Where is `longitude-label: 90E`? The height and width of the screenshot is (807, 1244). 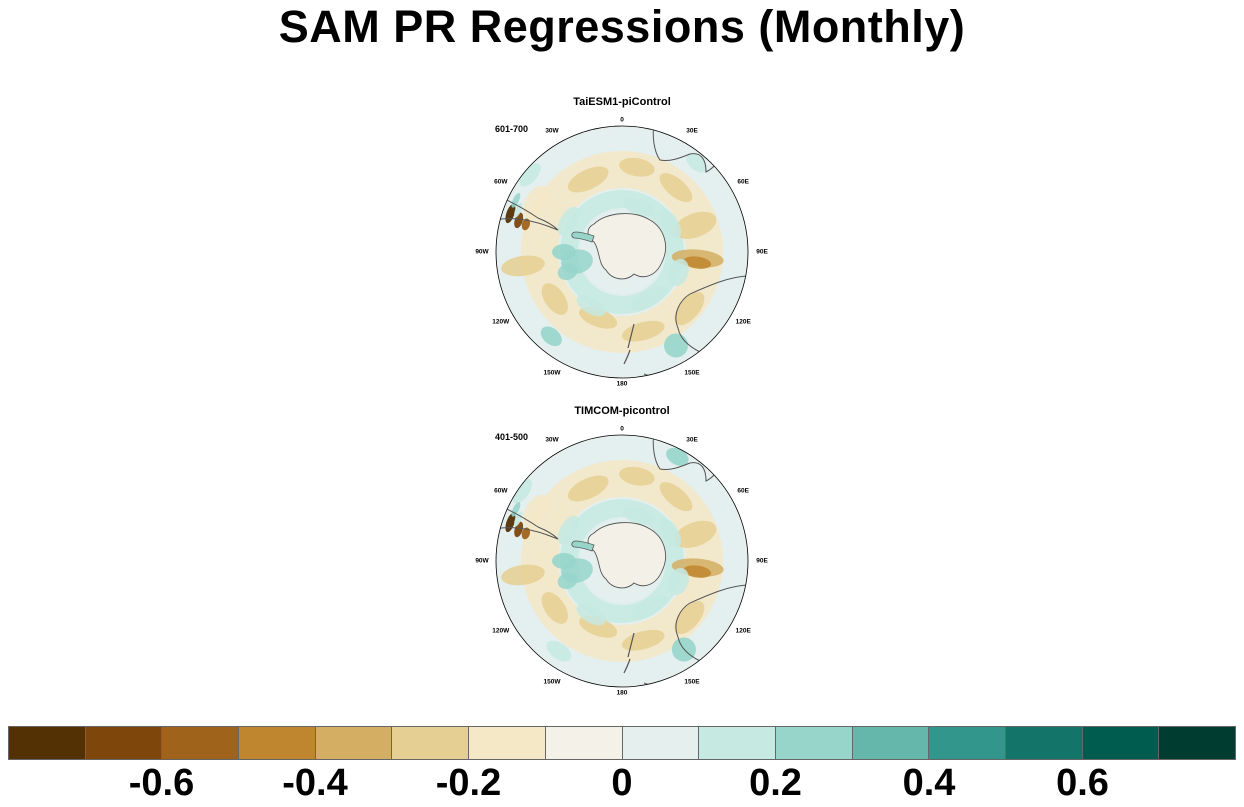 longitude-label: 90E is located at coordinates (762, 252).